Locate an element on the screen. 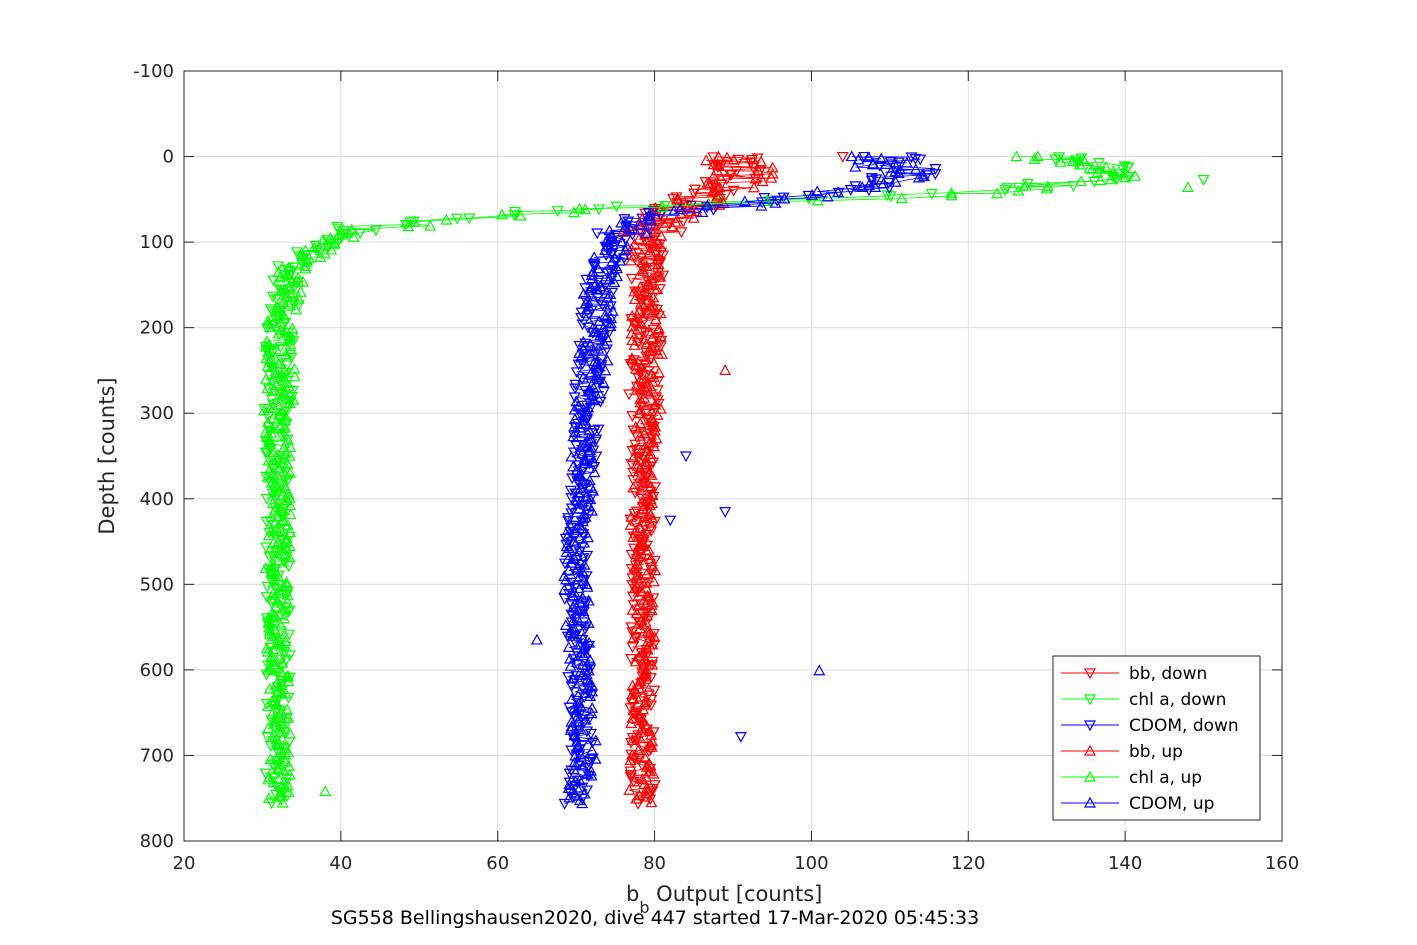  legend-entry: bb, up is located at coordinates (1122, 752).